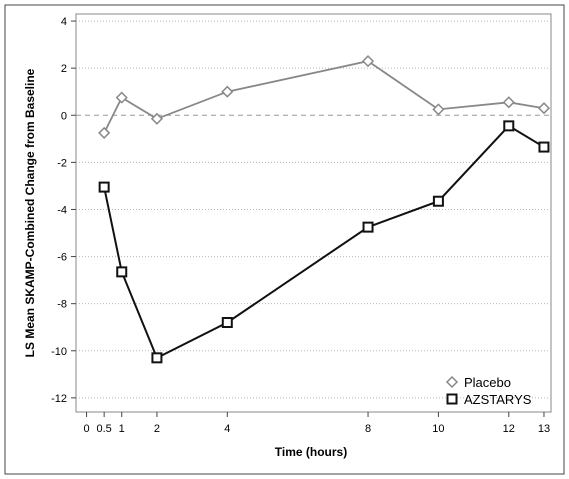 The width and height of the screenshot is (569, 479). I want to click on y-tick-label: 0, so click(64, 116).